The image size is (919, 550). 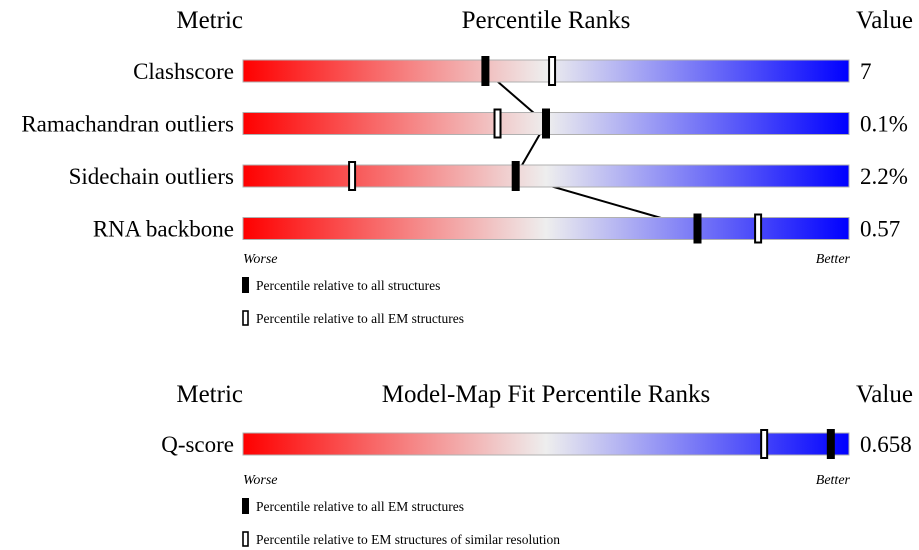 I want to click on metric-row: Clashscore 7, so click(x=502, y=71).